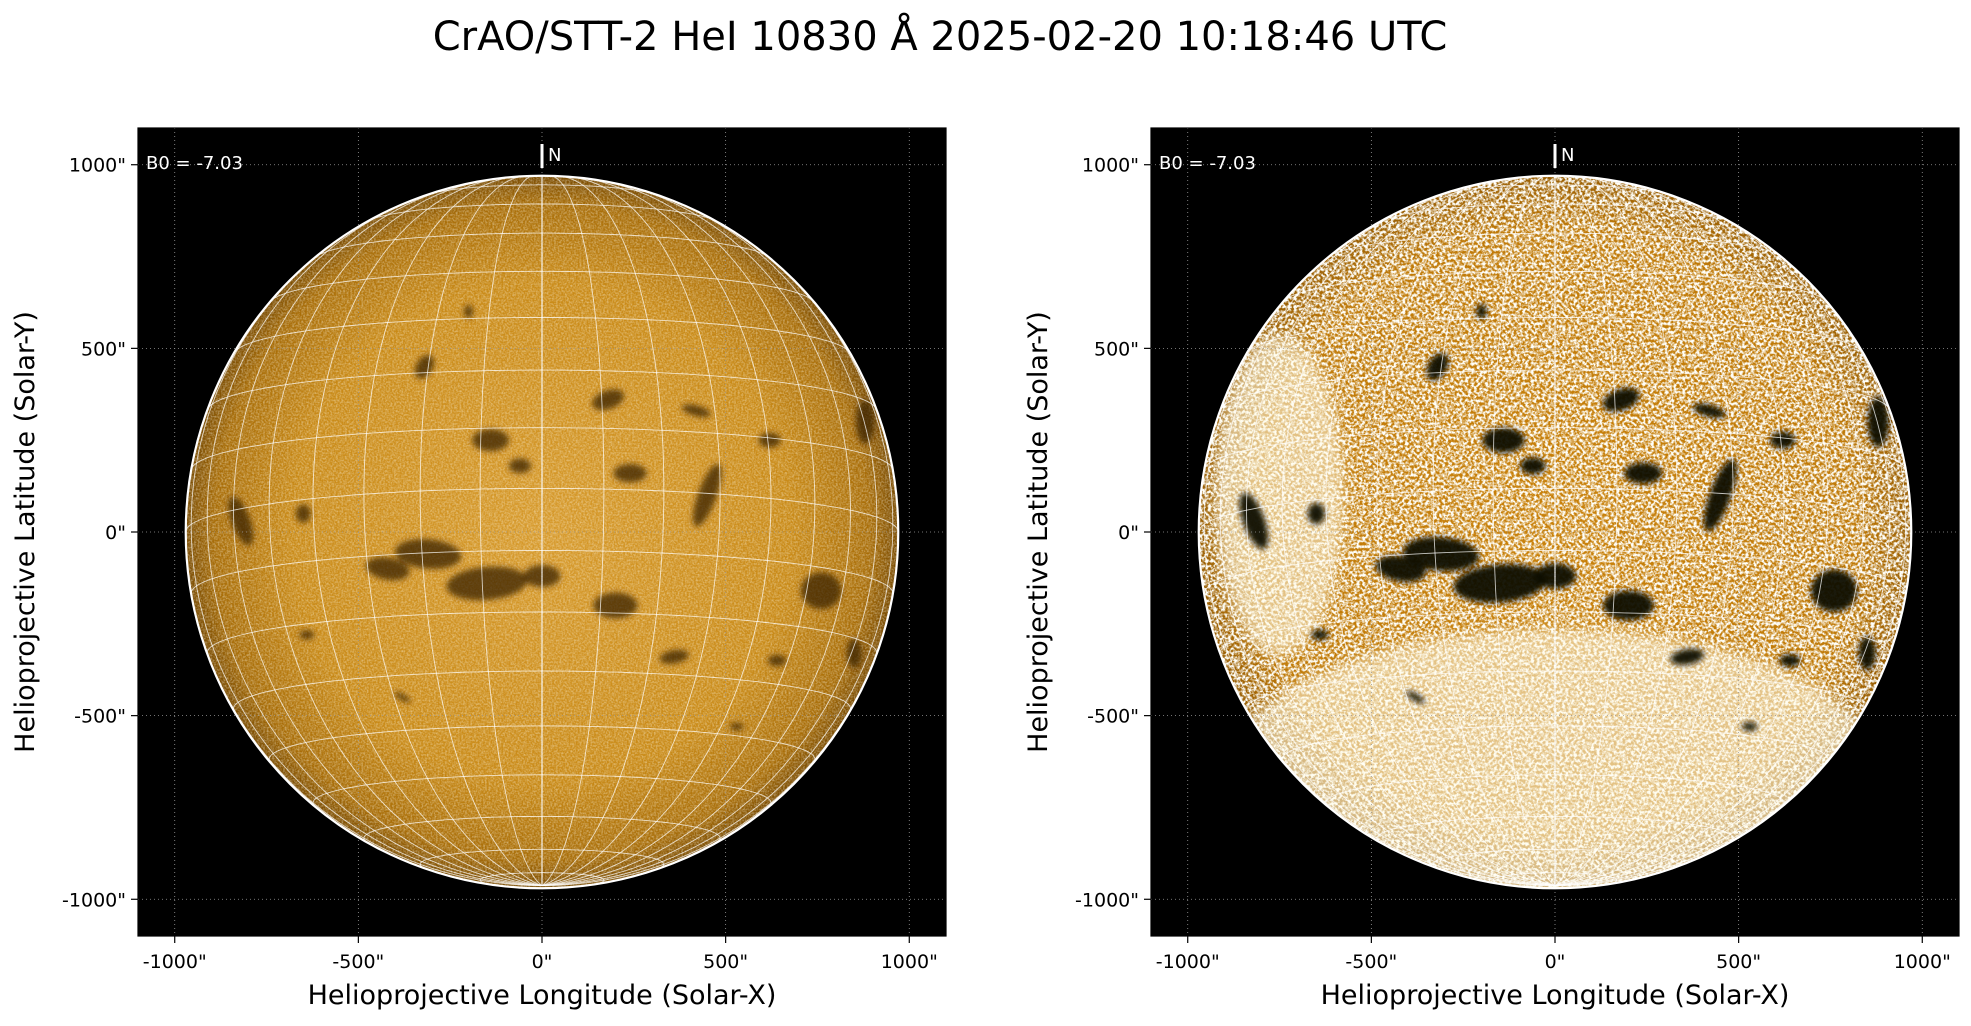 The image size is (1971, 1026). I want to click on y-tick-label: 500", so click(1116, 349).